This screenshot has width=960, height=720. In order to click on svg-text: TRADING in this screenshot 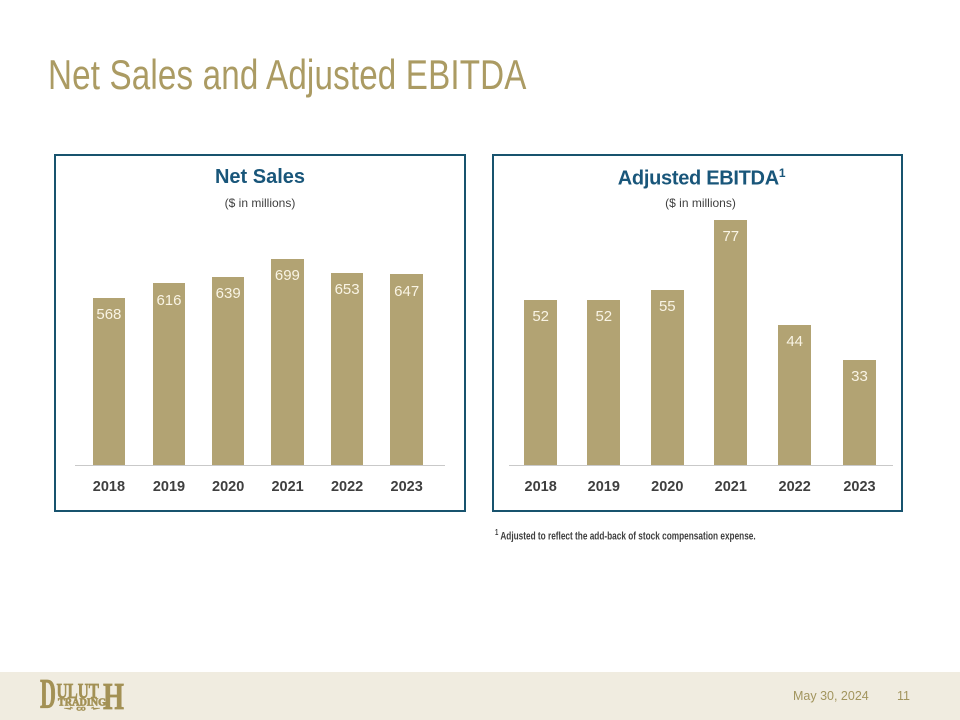, I will do `click(82, 703)`.